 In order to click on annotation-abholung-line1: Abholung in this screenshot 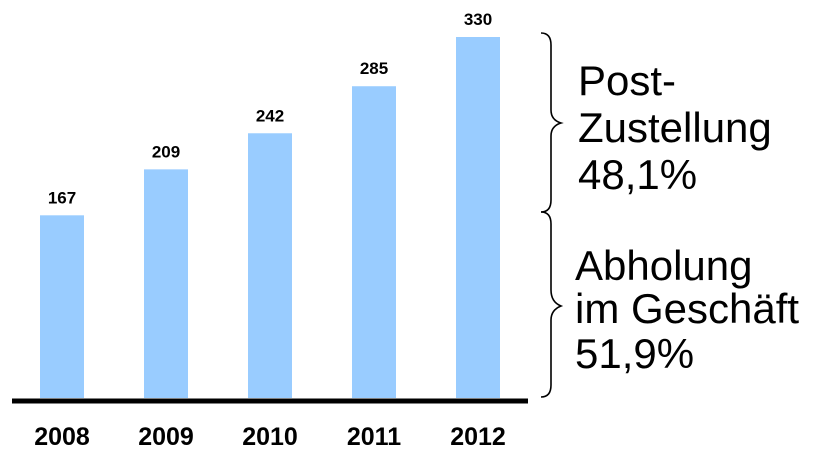, I will do `click(664, 265)`.